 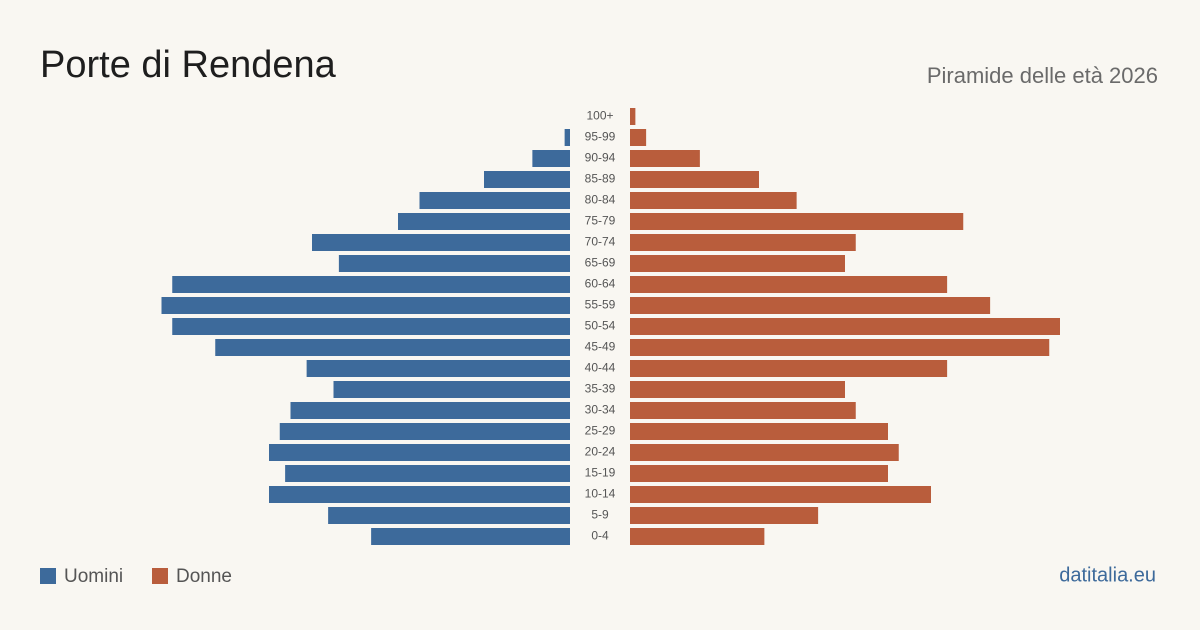 What do you see at coordinates (600, 473) in the screenshot?
I see `age-label: 15-19` at bounding box center [600, 473].